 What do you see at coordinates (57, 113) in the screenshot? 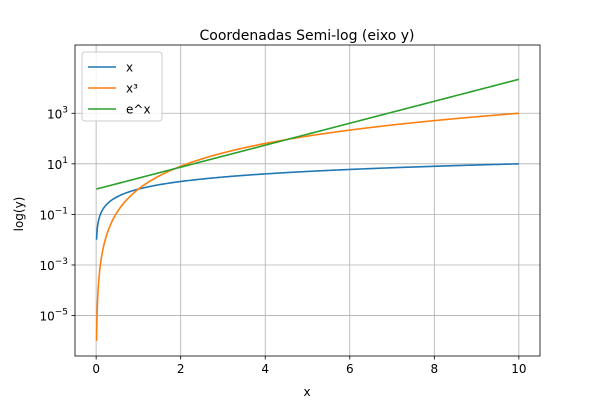
I see `y-tick-label: 10³` at bounding box center [57, 113].